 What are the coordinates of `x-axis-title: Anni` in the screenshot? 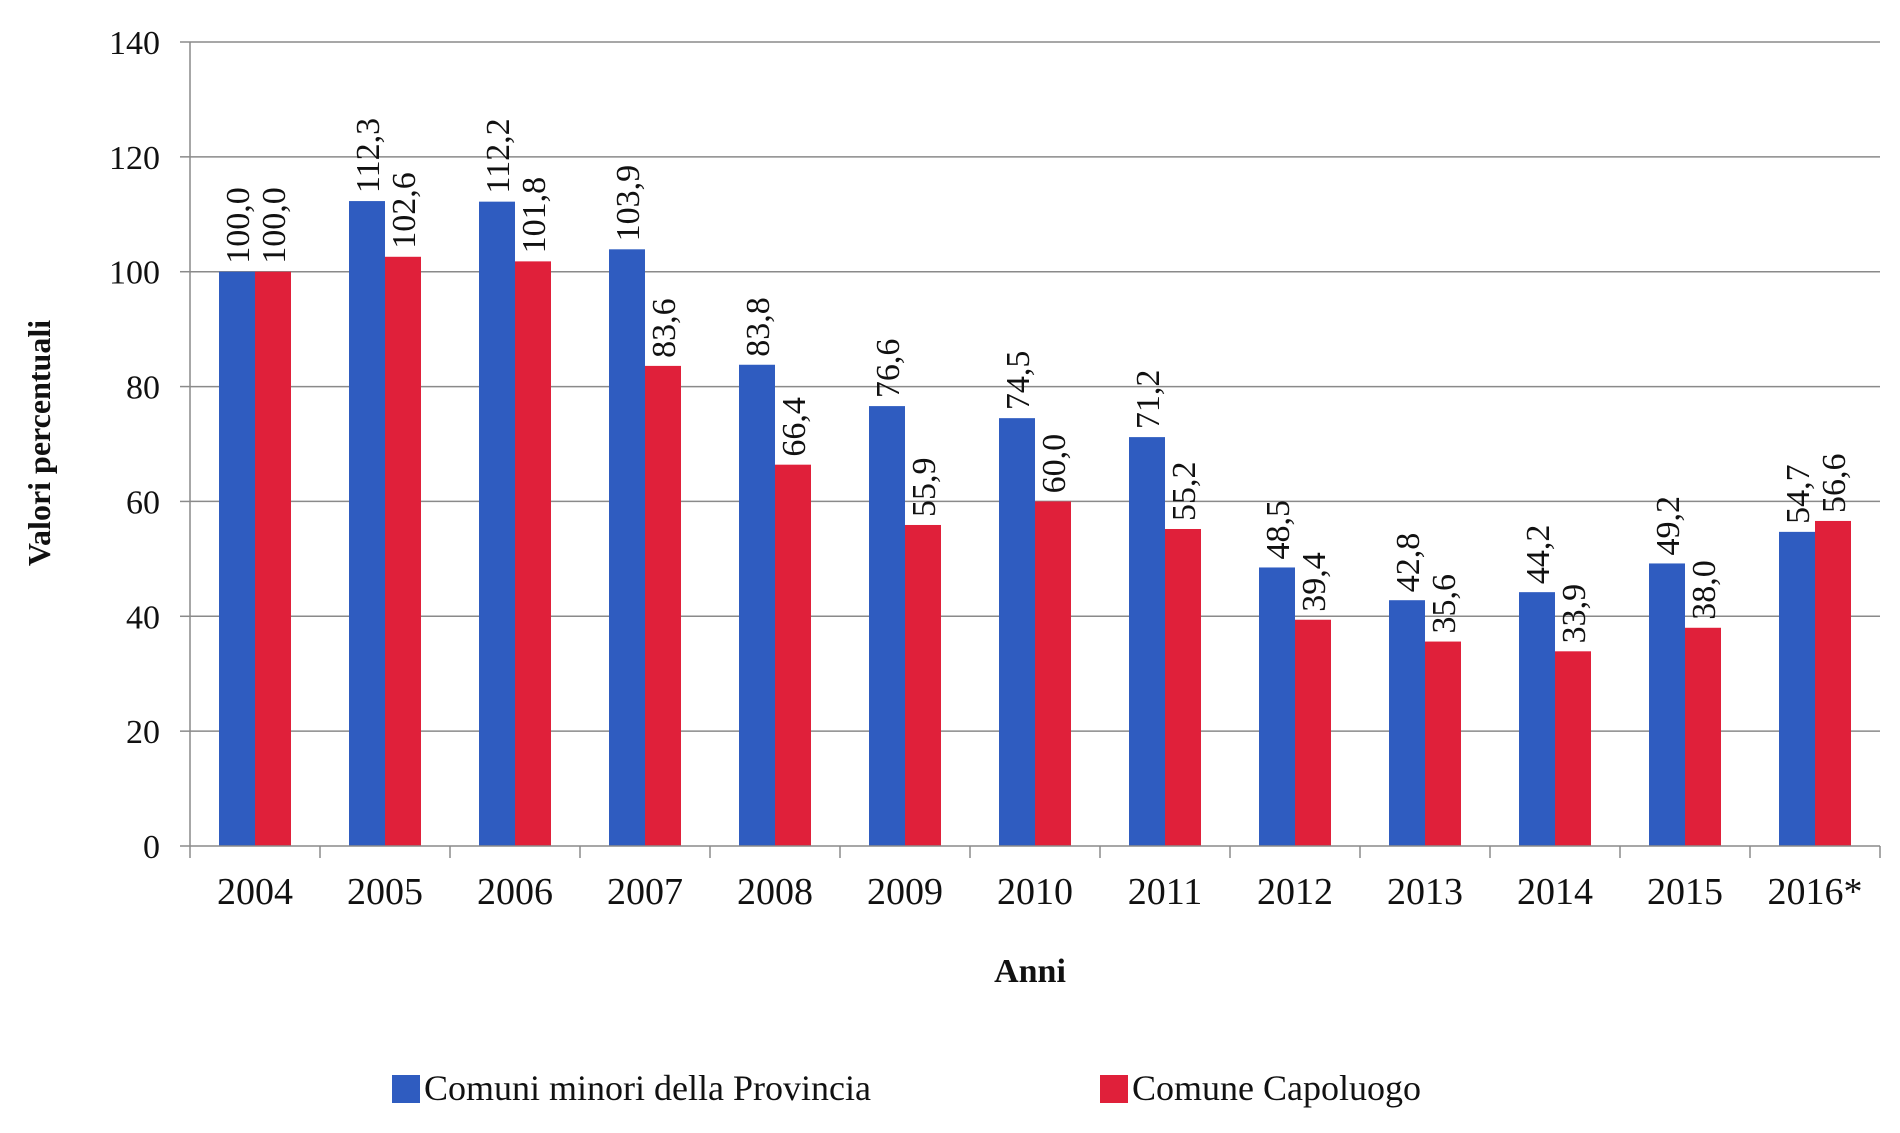 It's located at (1030, 971).